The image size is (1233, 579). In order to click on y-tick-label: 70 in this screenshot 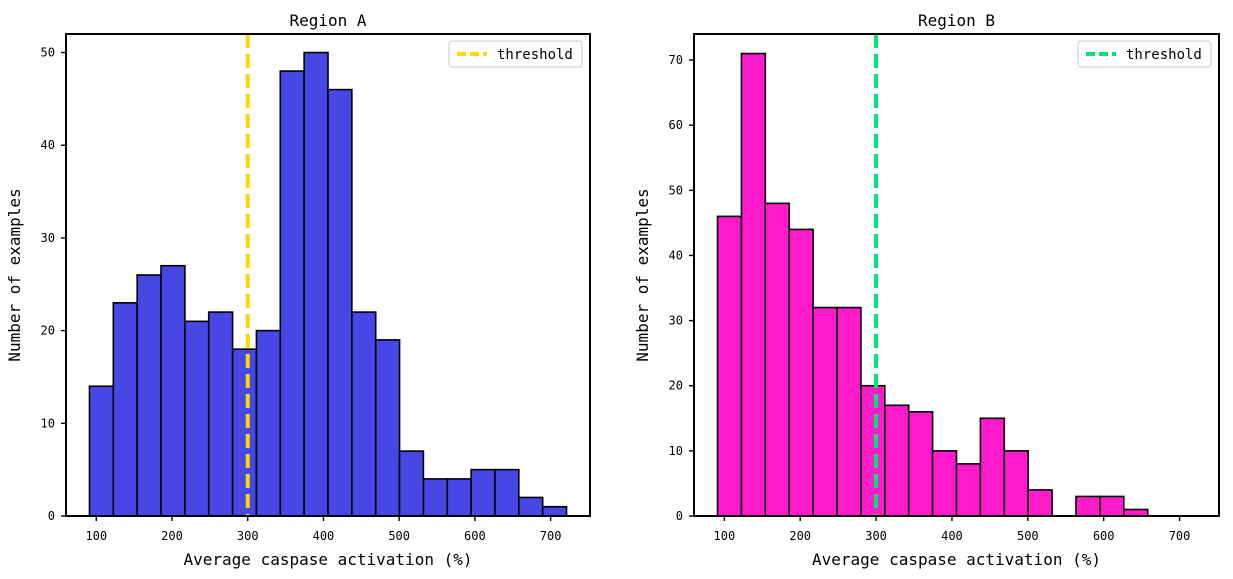, I will do `click(676, 60)`.